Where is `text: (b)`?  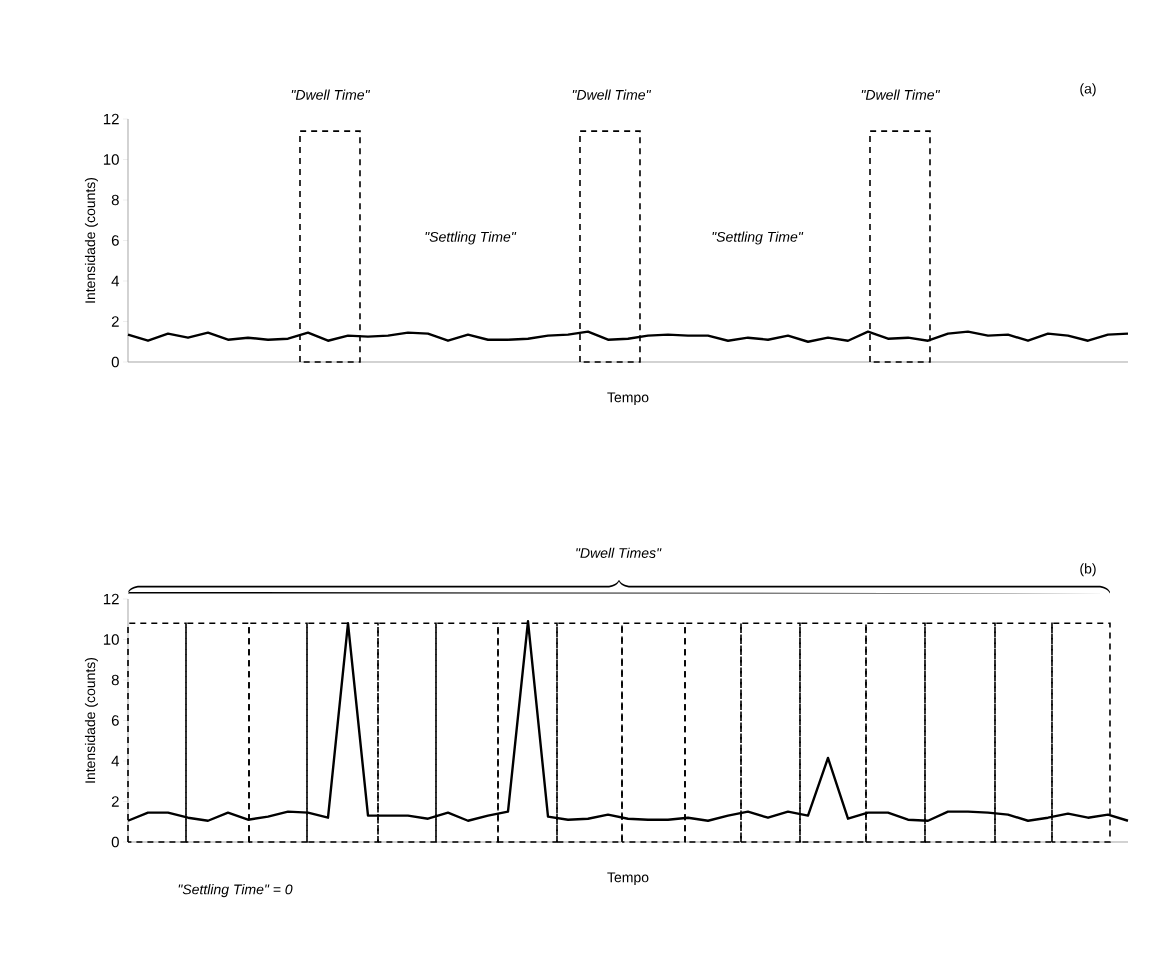 text: (b) is located at coordinates (1088, 570).